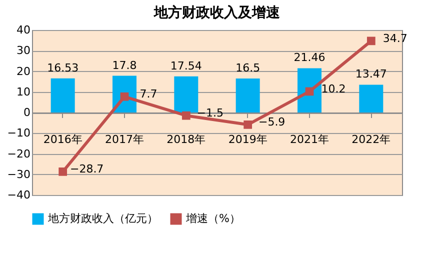  Describe the element at coordinates (63, 67) in the screenshot. I see `data-label: 16.53` at that location.